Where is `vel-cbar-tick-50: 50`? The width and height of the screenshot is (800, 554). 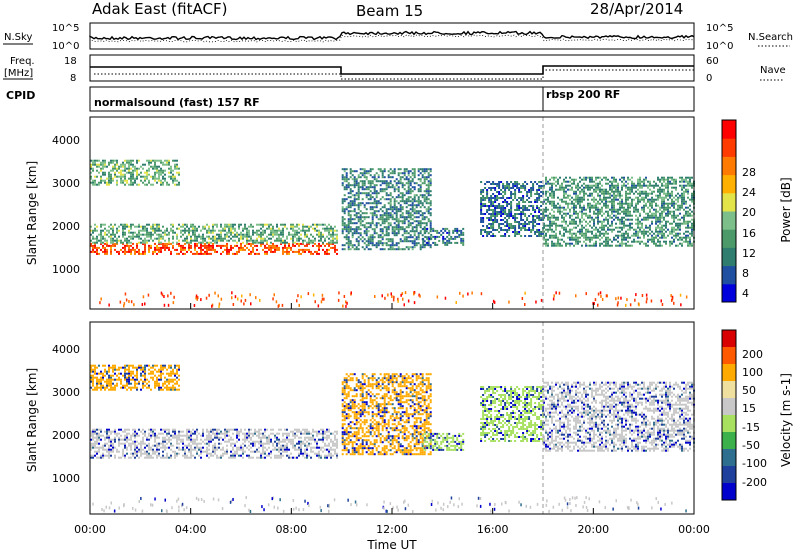
vel-cbar-tick-50: 50 is located at coordinates (749, 390).